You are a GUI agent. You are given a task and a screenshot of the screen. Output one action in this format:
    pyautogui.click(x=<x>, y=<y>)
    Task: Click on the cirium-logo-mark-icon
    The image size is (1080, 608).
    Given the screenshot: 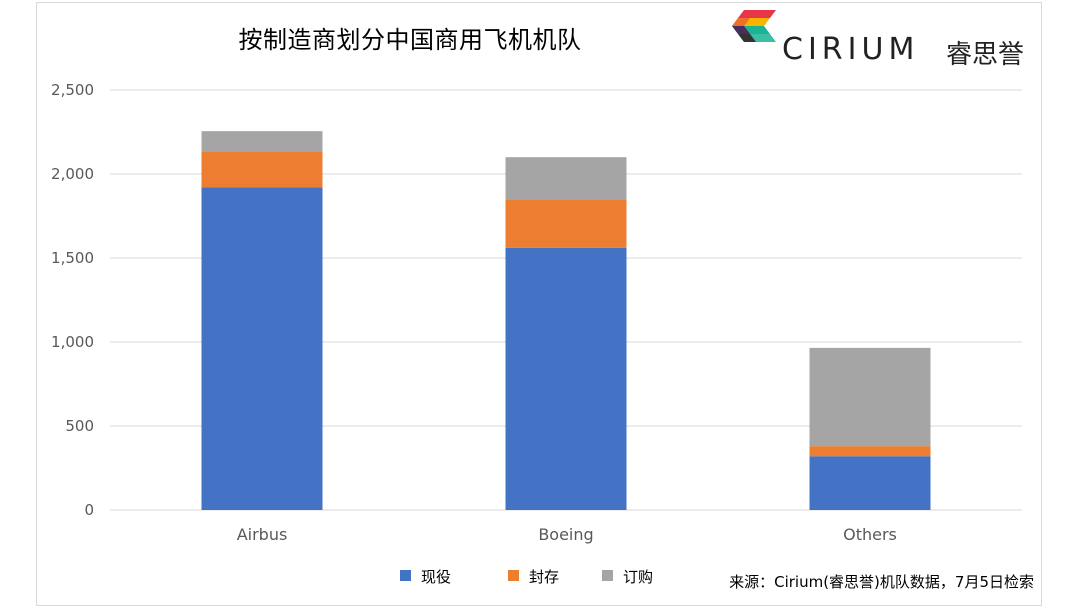 What is the action you would take?
    pyautogui.click(x=754, y=26)
    